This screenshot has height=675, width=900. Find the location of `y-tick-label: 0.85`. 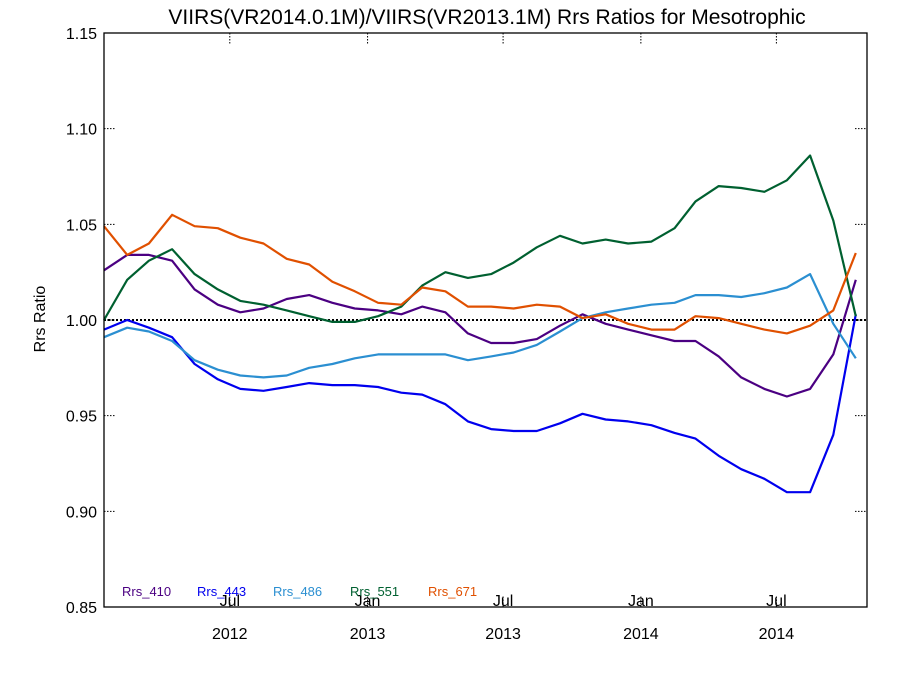

y-tick-label: 0.85 is located at coordinates (81, 608).